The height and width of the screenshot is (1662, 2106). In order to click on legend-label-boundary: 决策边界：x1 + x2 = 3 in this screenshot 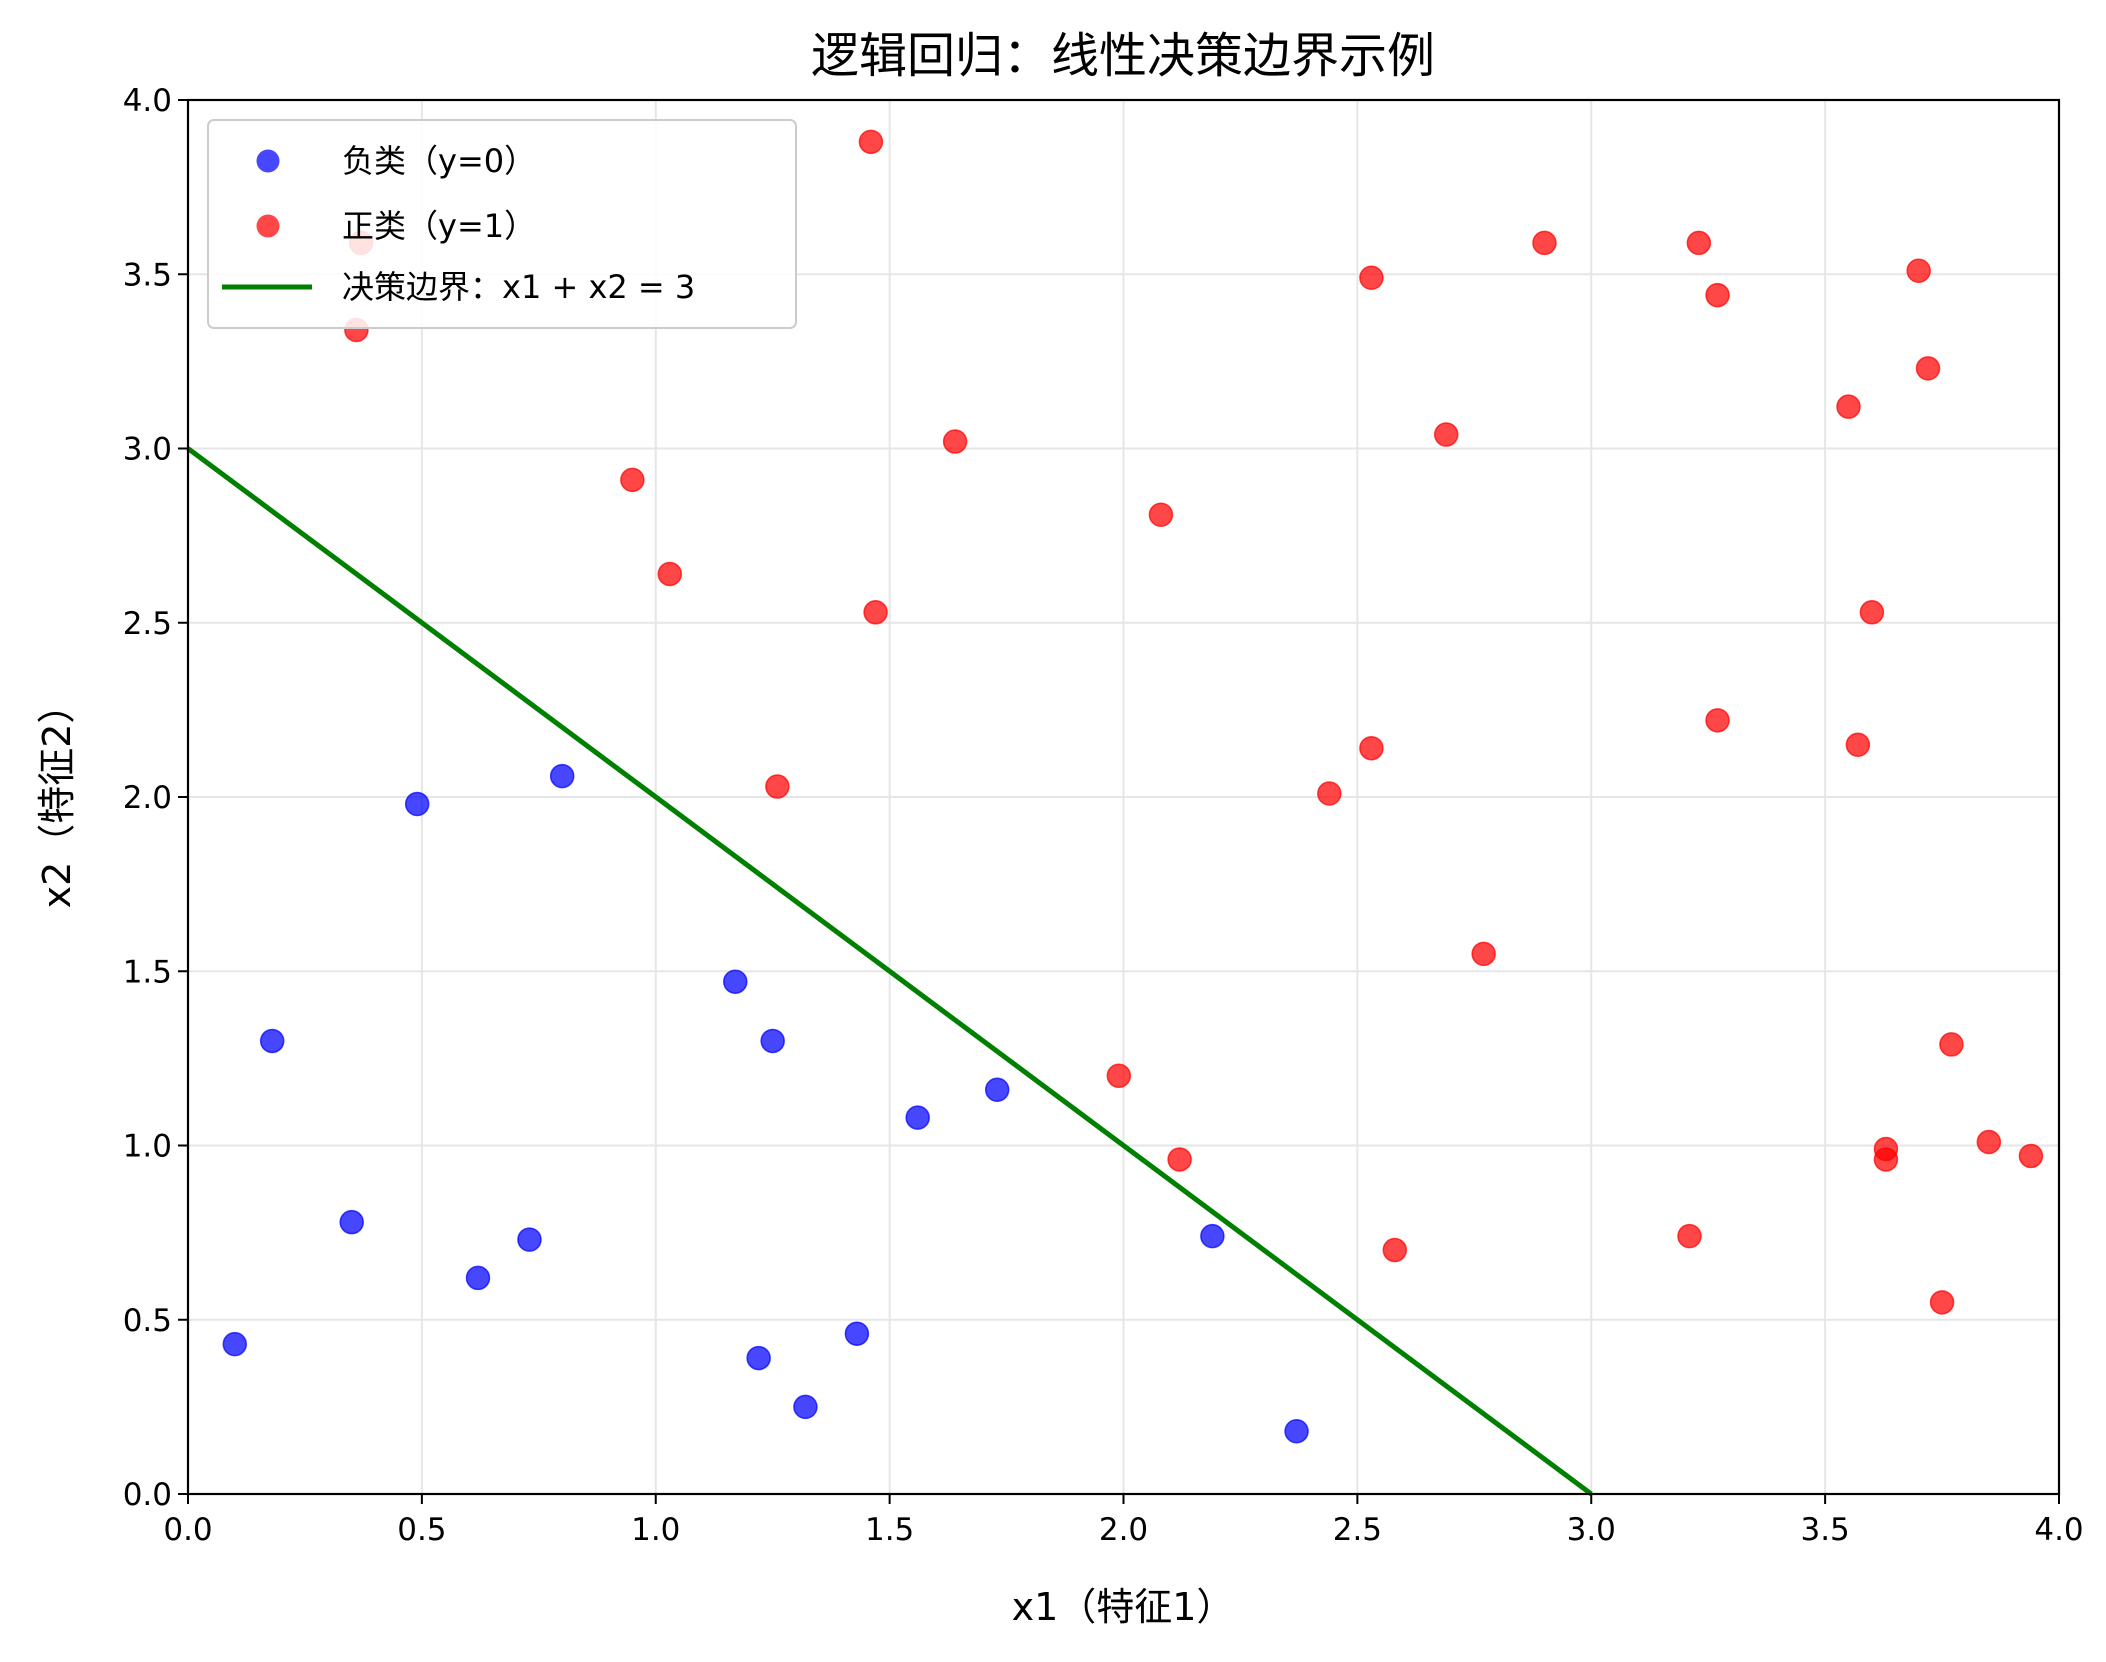, I will do `click(518, 287)`.